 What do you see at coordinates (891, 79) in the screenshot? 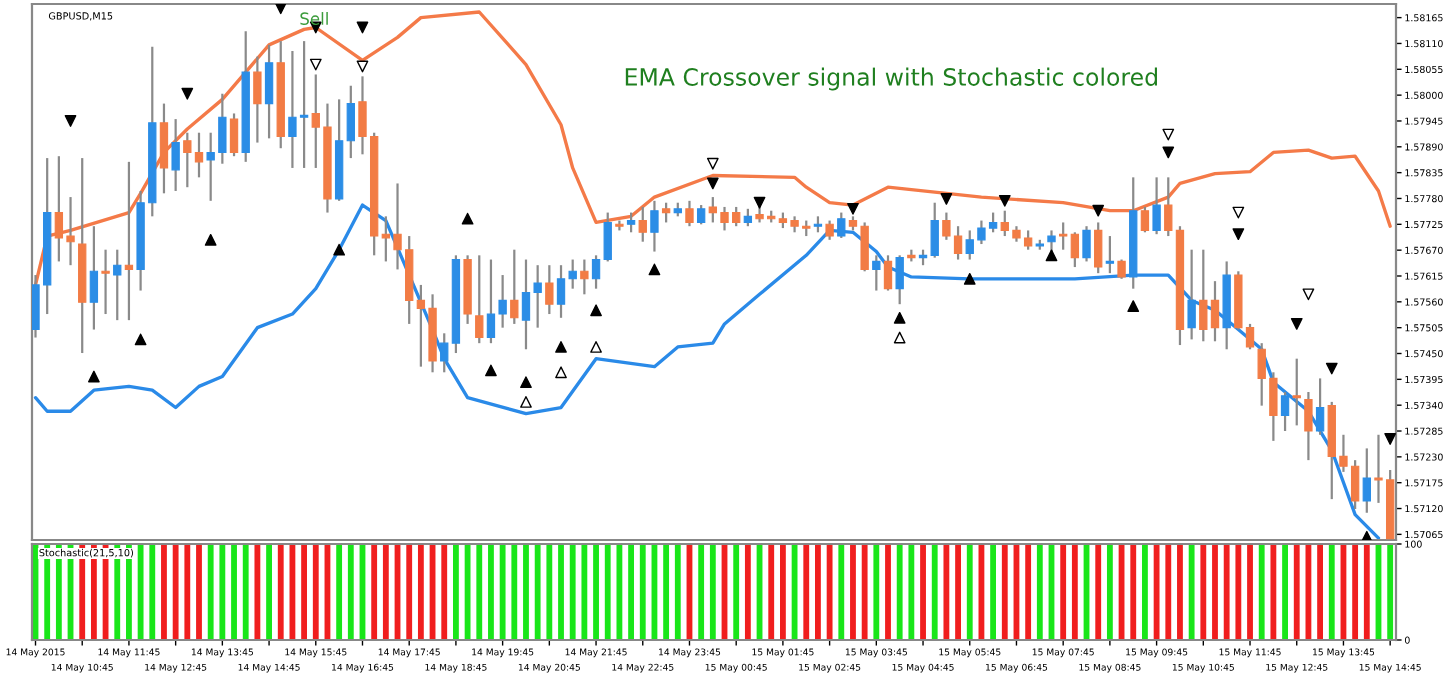
I see `text: EMA Crossover signal with Stochastic colored` at bounding box center [891, 79].